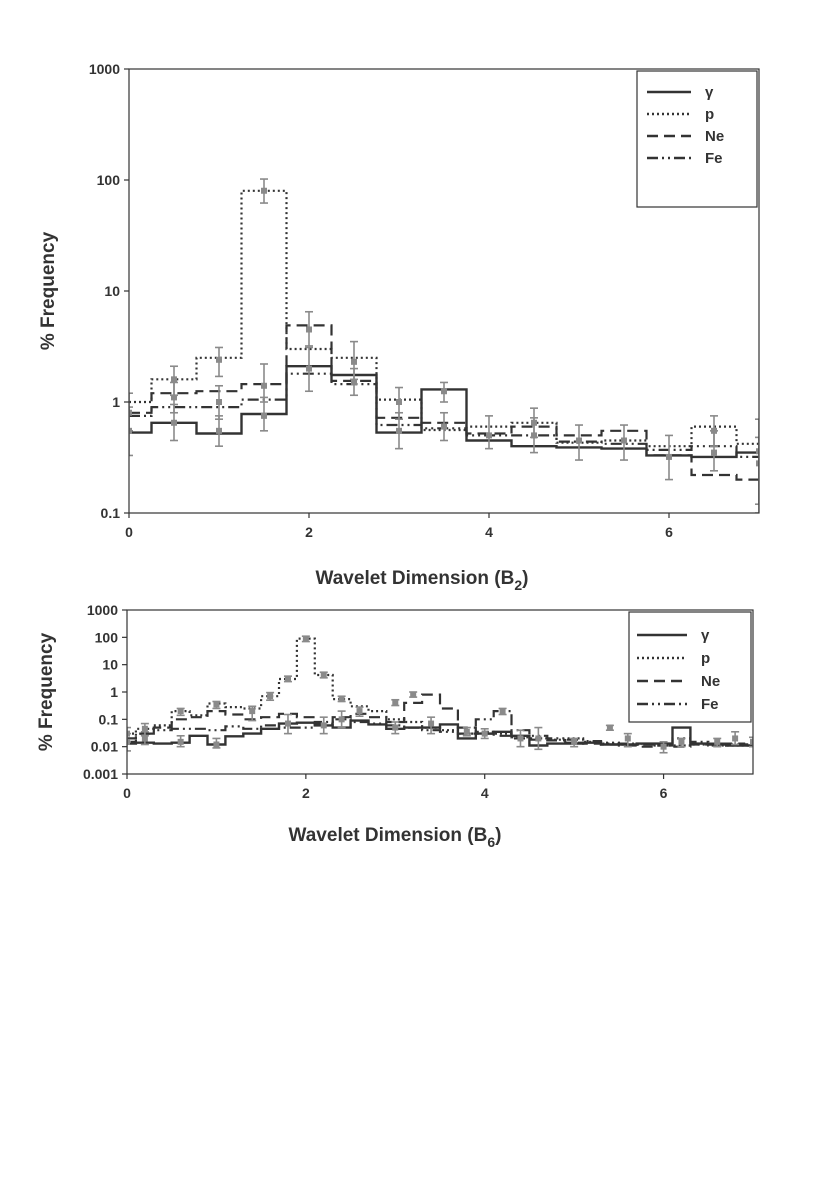 This screenshot has height=1189, width=830. Describe the element at coordinates (46, 691) in the screenshot. I see `chart-b6-y-axis-title: % Frequency` at that location.